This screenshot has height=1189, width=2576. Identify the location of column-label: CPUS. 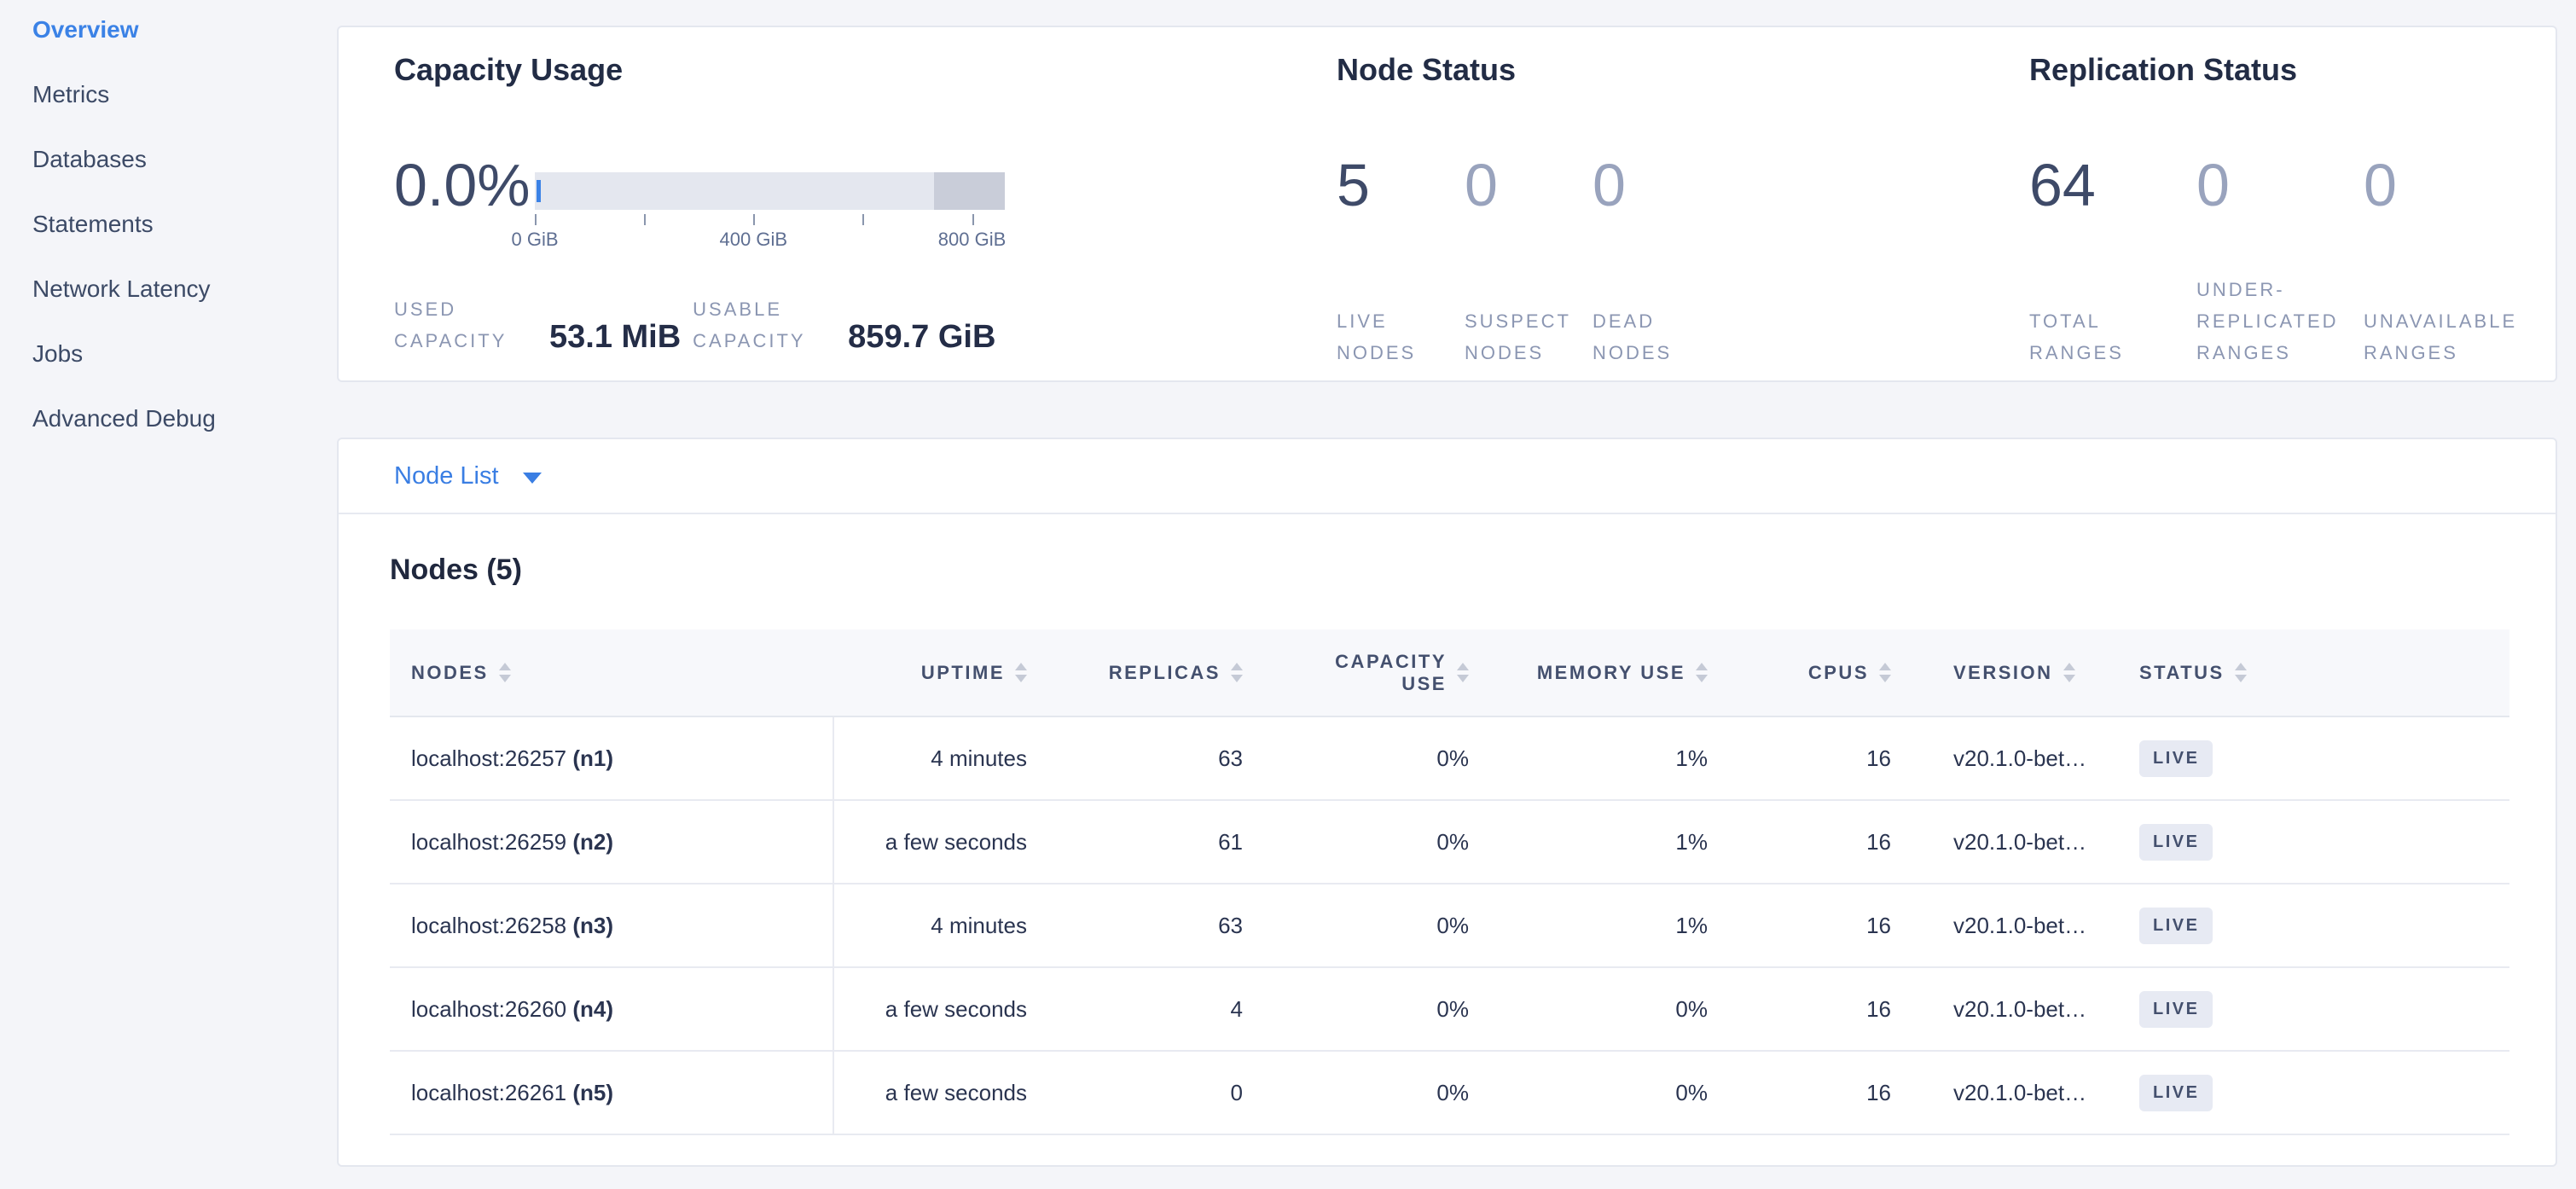
(1838, 672).